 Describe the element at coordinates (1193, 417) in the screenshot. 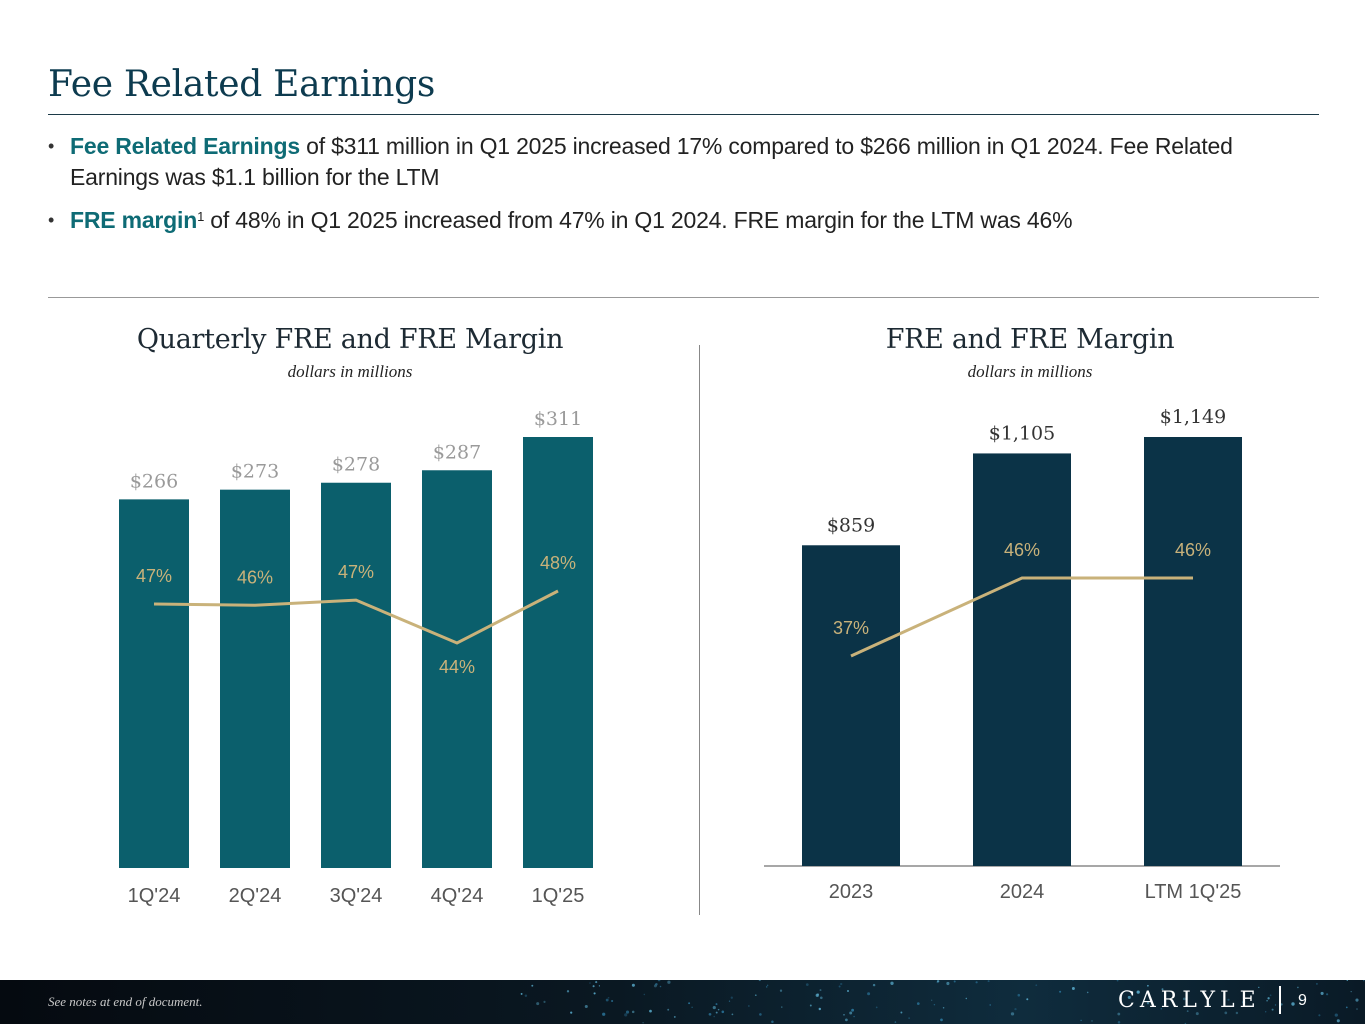

I see `bar-value-label: $1,149` at that location.